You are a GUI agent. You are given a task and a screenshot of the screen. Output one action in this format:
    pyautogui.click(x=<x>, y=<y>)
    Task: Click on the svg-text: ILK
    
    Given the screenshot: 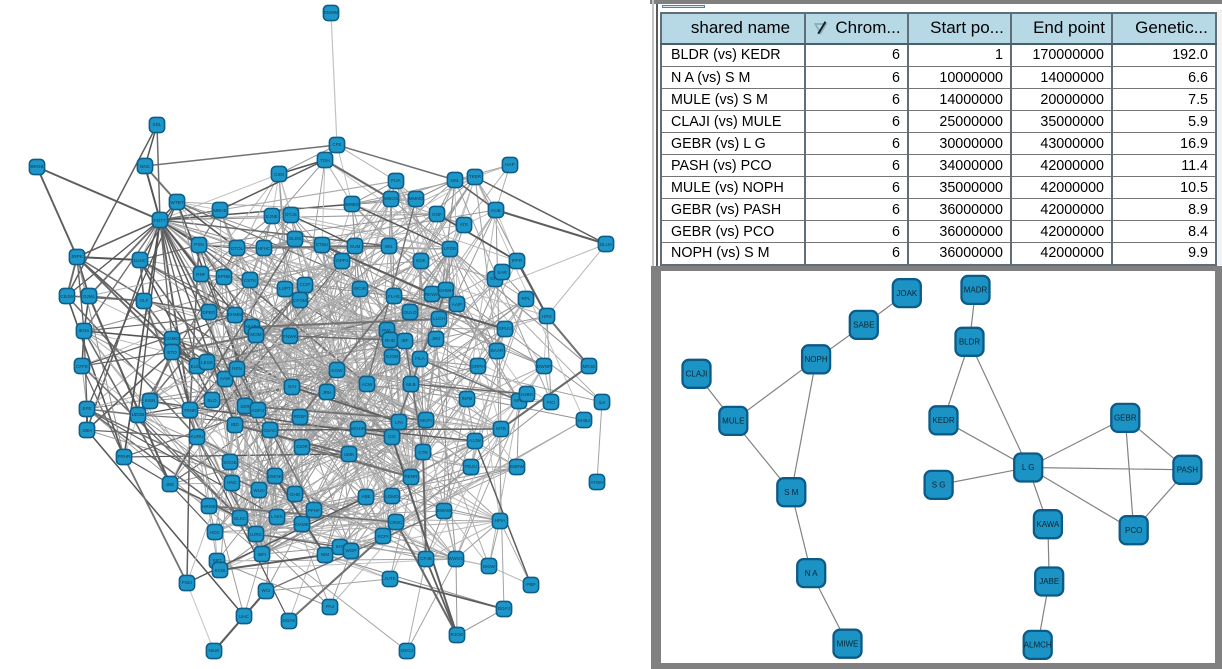 What is the action you would take?
    pyautogui.click(x=603, y=402)
    